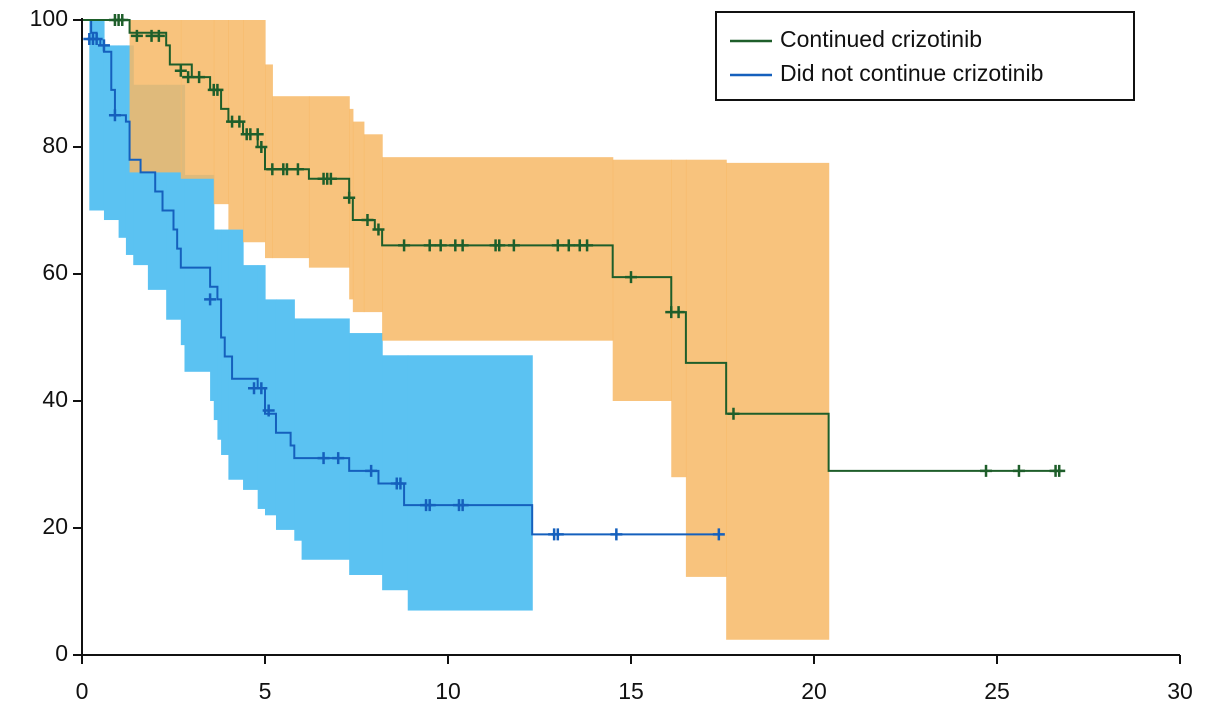 The width and height of the screenshot is (1208, 721). Describe the element at coordinates (448, 691) in the screenshot. I see `x-tick-label: 10` at that location.